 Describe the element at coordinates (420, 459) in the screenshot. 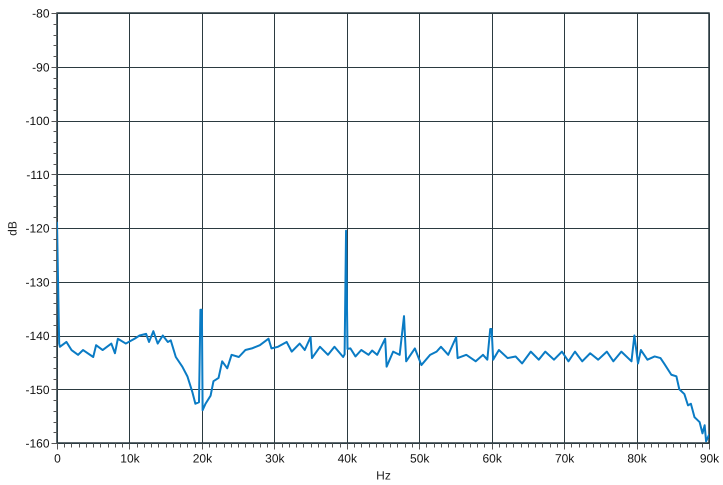

I see `x-tick-label: 50k` at that location.